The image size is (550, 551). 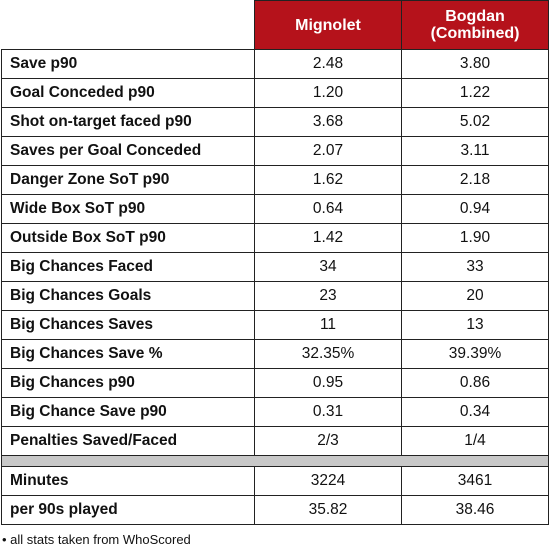 What do you see at coordinates (128, 267) in the screenshot?
I see `row-label: Big Chances Faced` at bounding box center [128, 267].